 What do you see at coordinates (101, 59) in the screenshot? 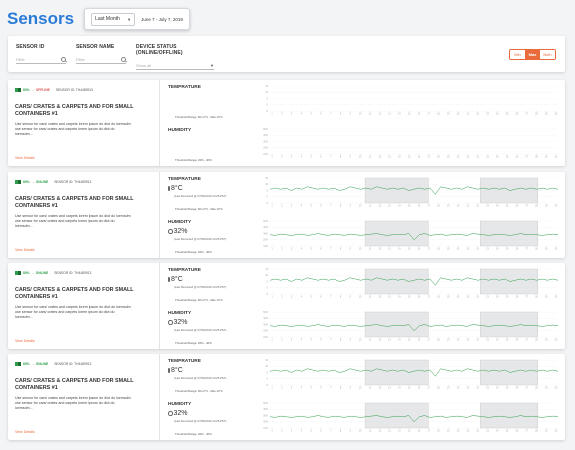
I see `sensor-name-input: Filter` at bounding box center [101, 59].